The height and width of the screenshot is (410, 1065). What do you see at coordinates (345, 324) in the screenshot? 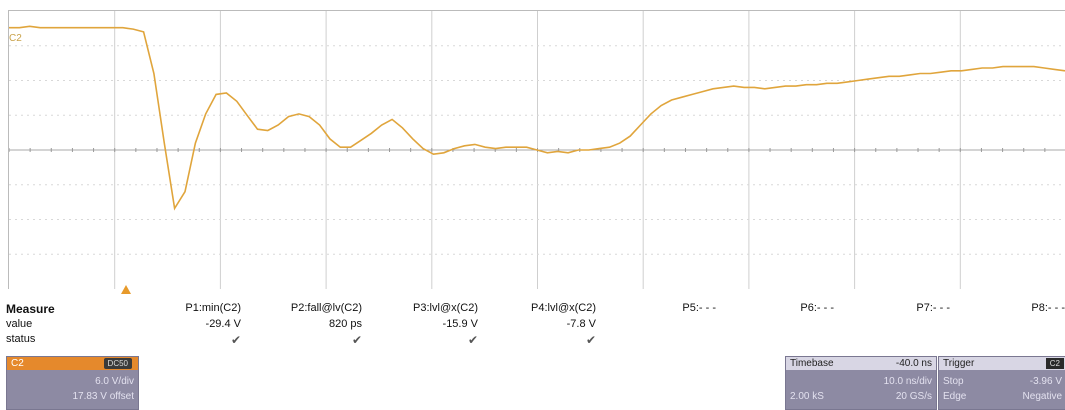
I see `param-value-p2: 820 ps` at bounding box center [345, 324].